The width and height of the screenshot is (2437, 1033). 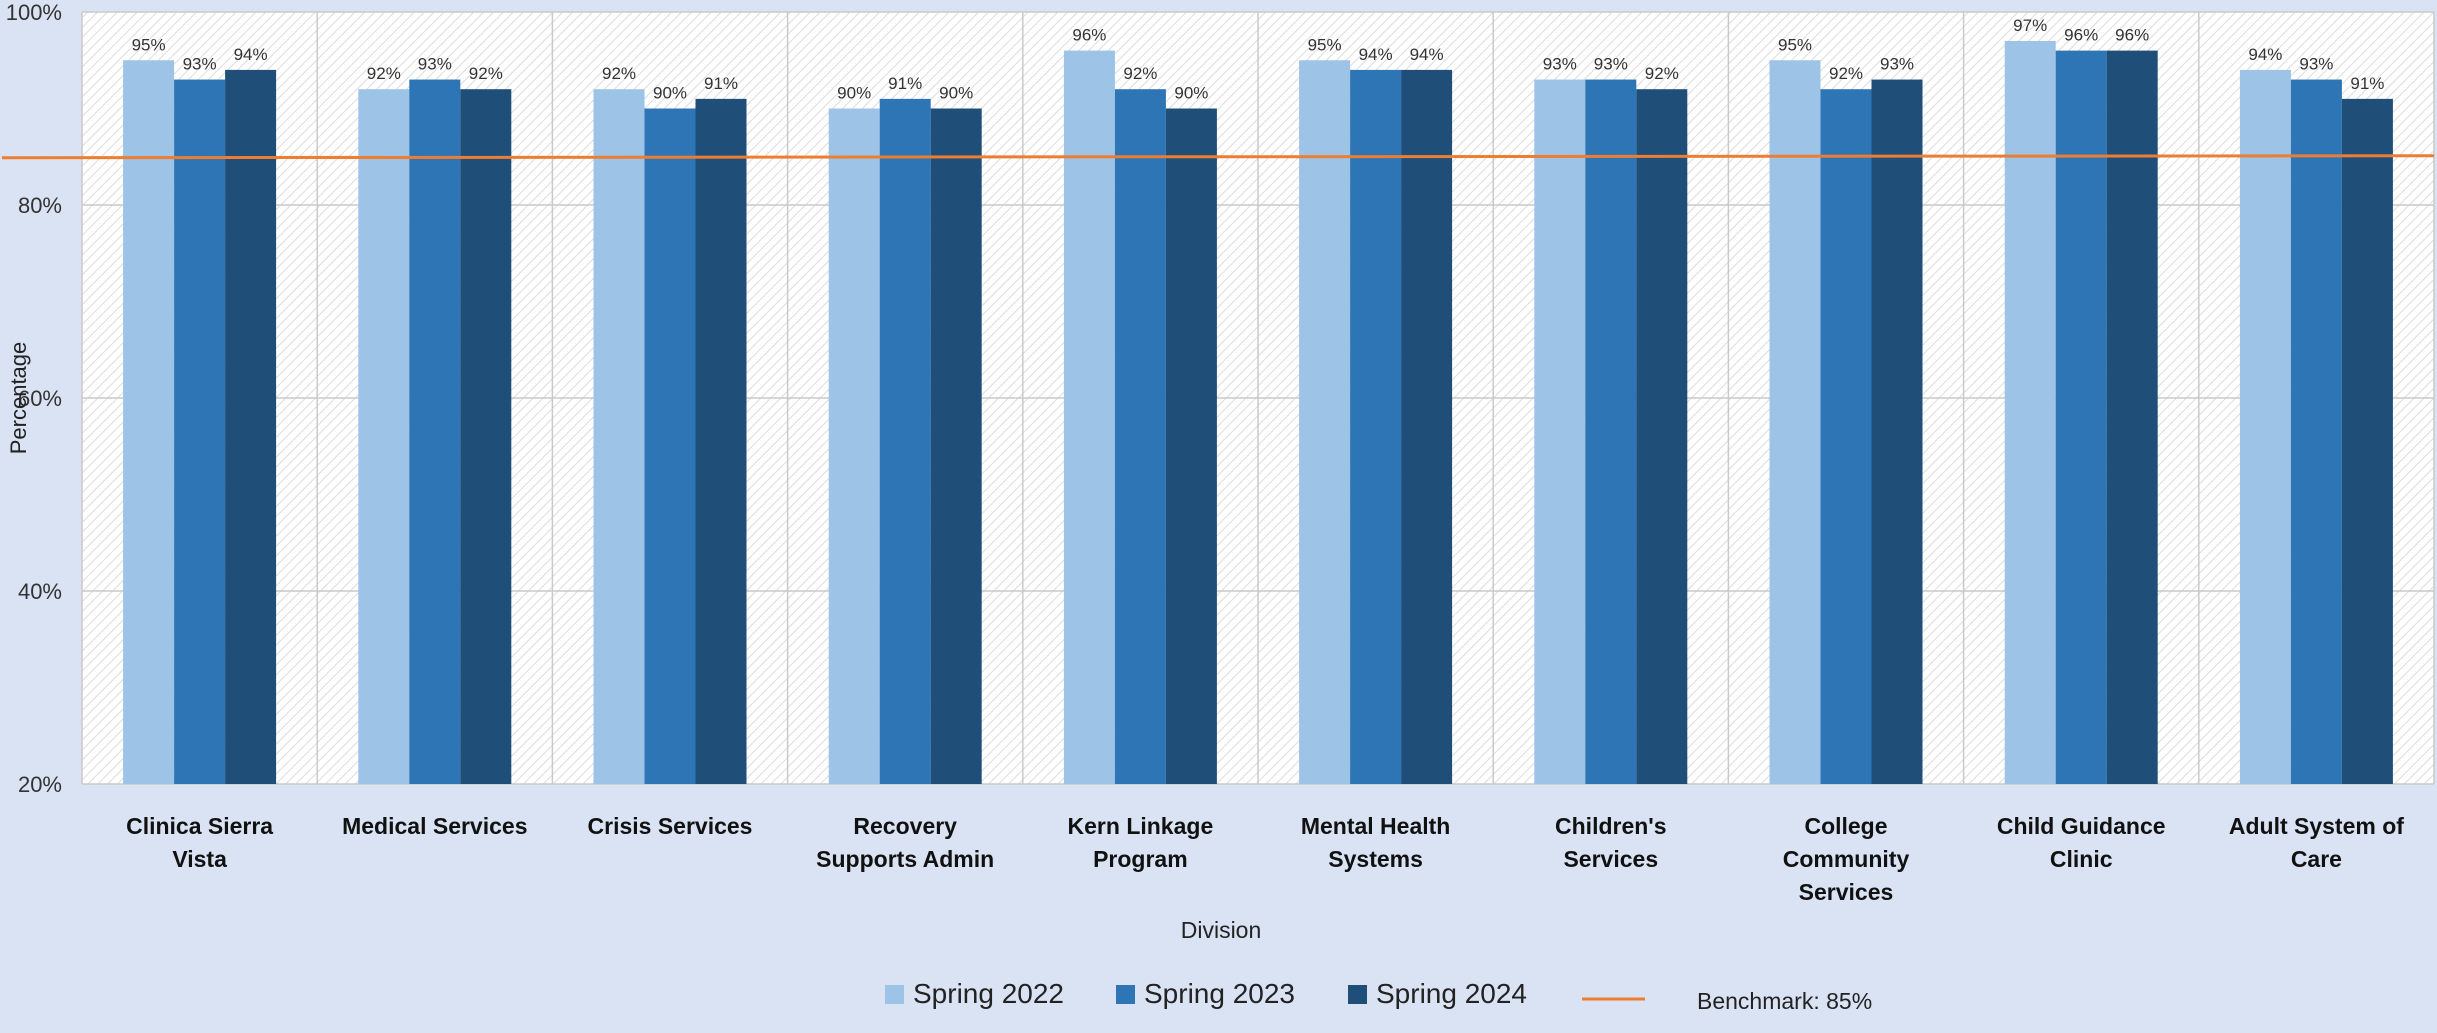 I want to click on y-tick-label: 20%, so click(x=40, y=784).